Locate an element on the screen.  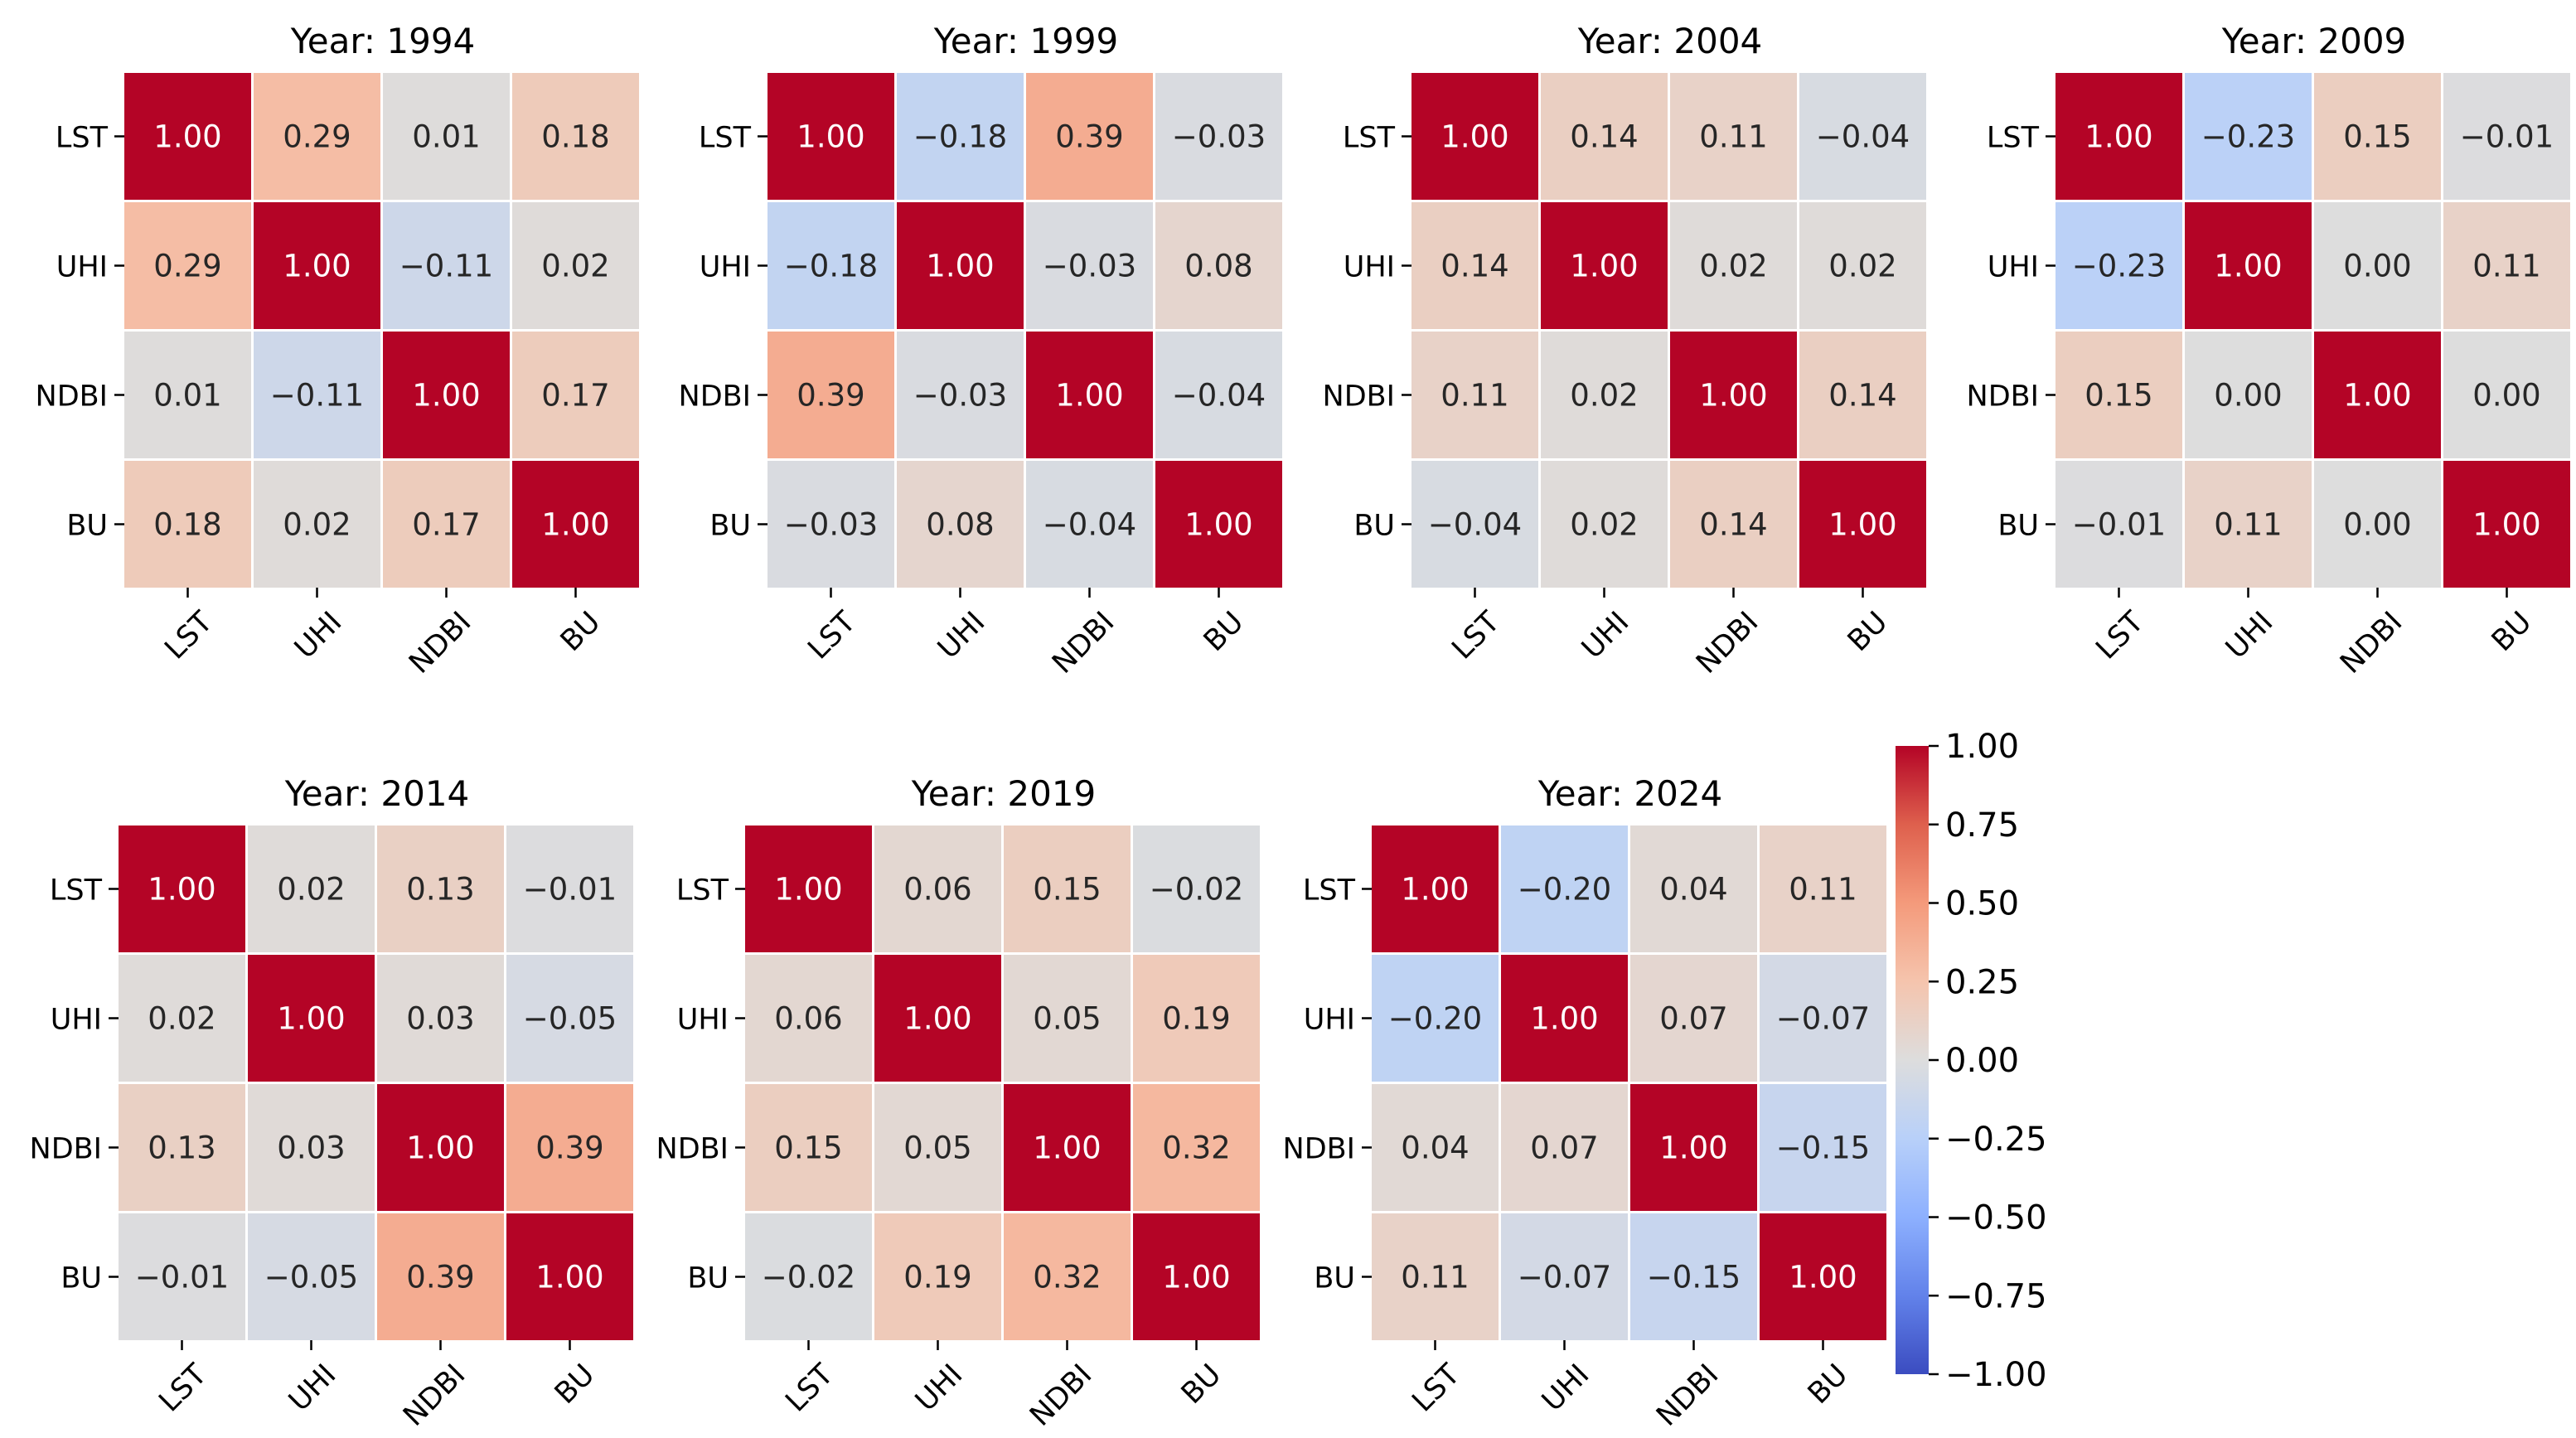
cell-value-label: −0.01 is located at coordinates (2507, 137).